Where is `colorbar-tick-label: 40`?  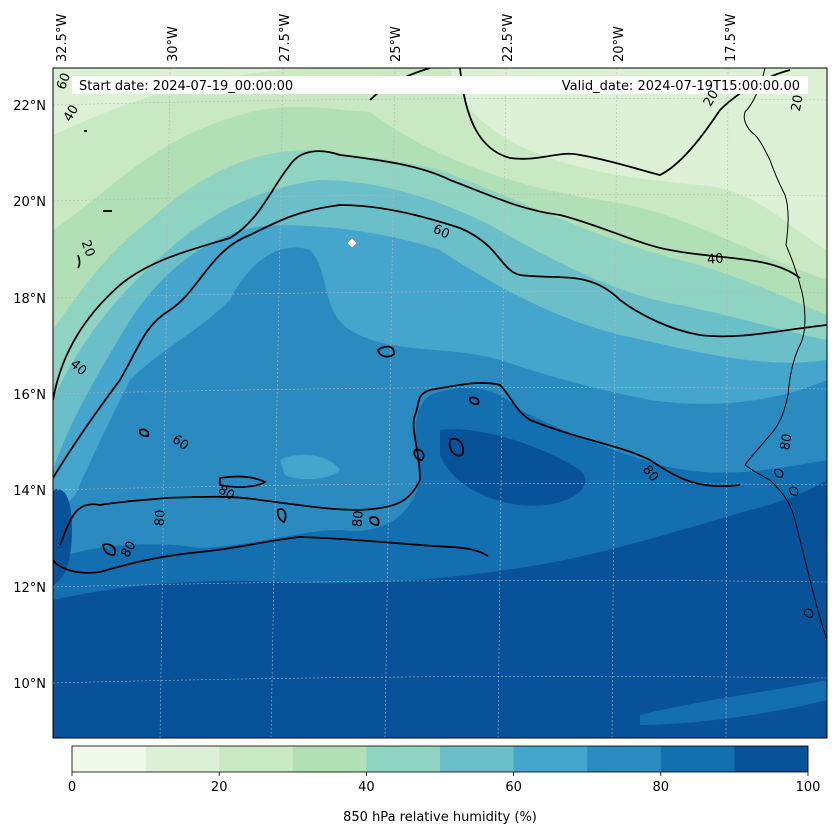
colorbar-tick-label: 40 is located at coordinates (366, 787).